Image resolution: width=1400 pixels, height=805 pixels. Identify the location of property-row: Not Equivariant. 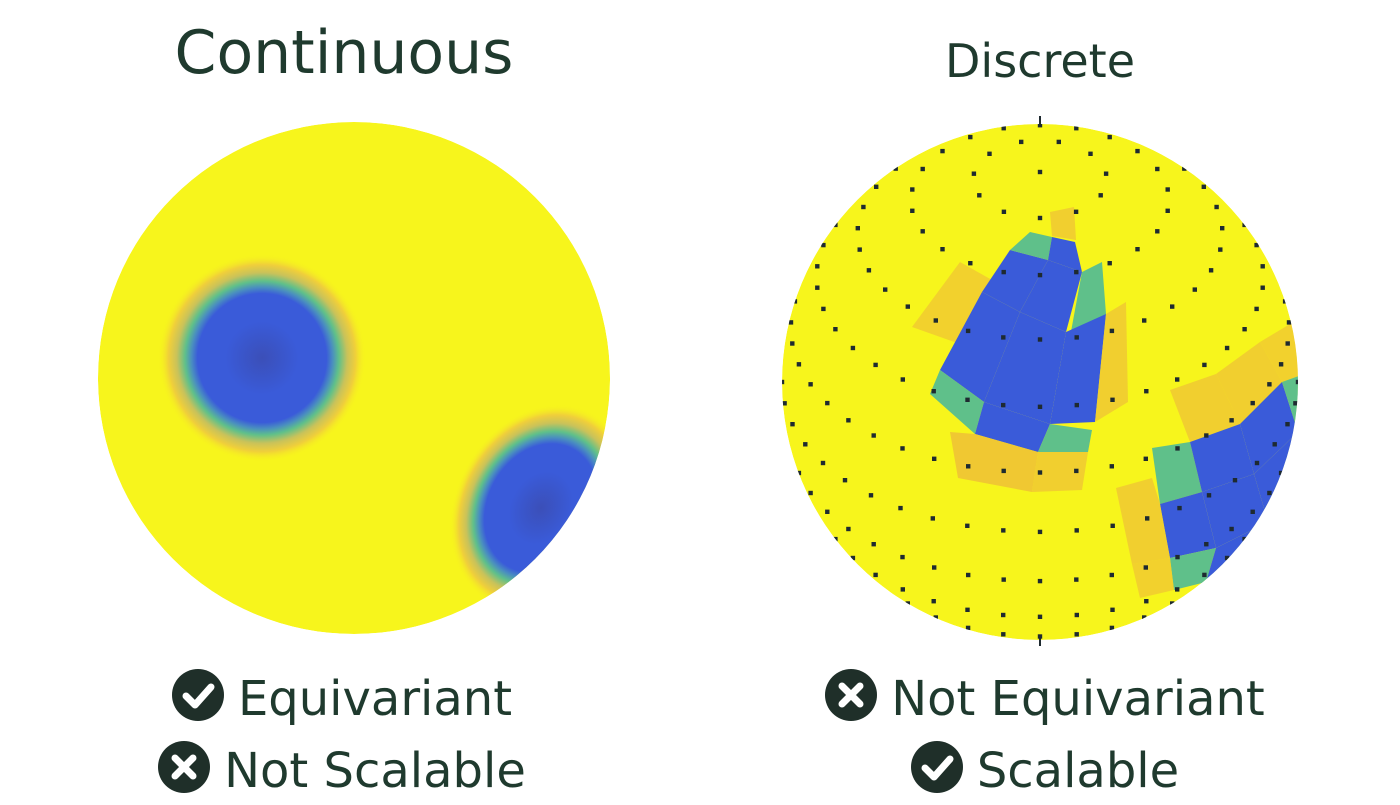
(1045, 697).